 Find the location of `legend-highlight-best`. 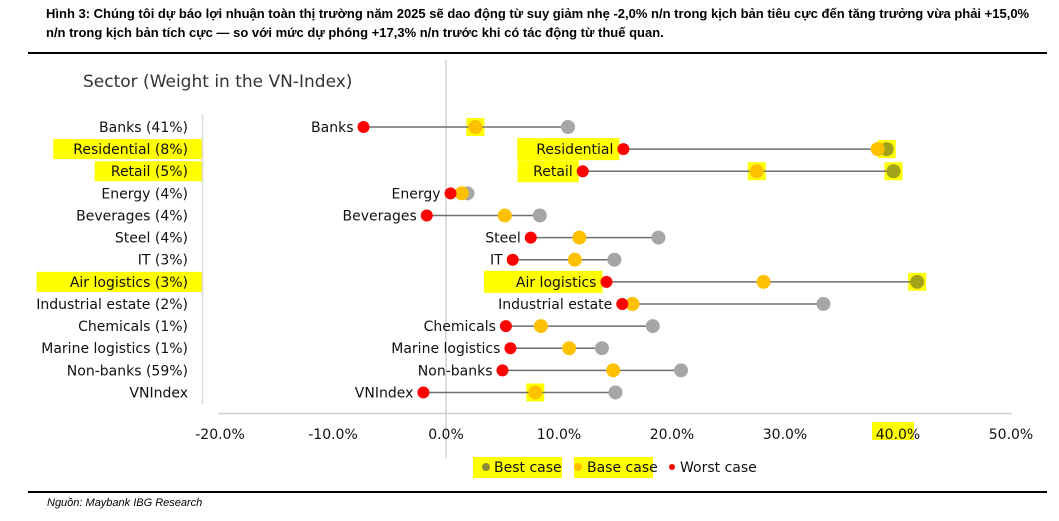

legend-highlight-best is located at coordinates (517, 467).